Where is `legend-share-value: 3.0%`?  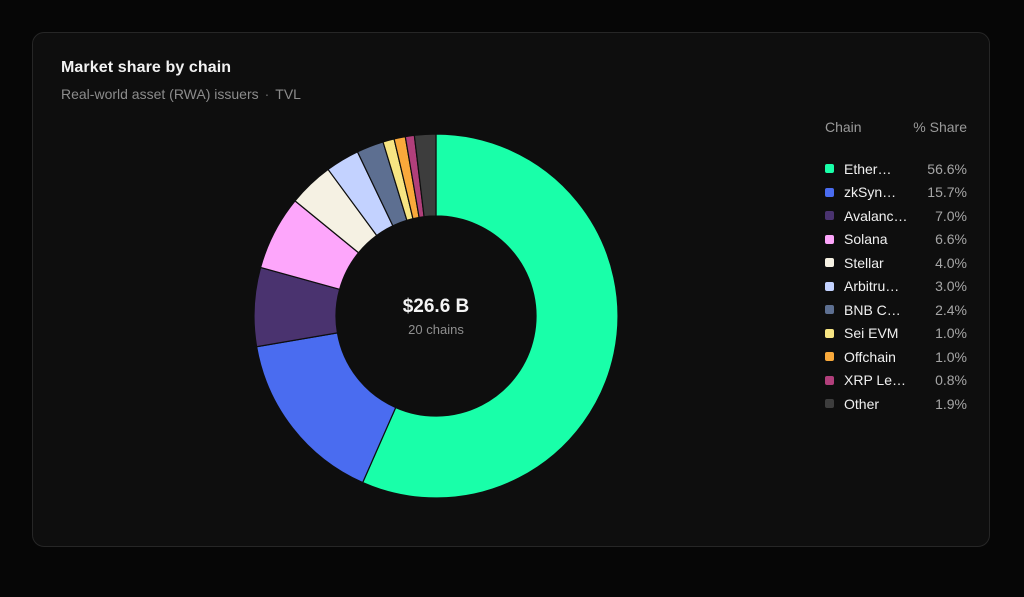 legend-share-value: 3.0% is located at coordinates (951, 286).